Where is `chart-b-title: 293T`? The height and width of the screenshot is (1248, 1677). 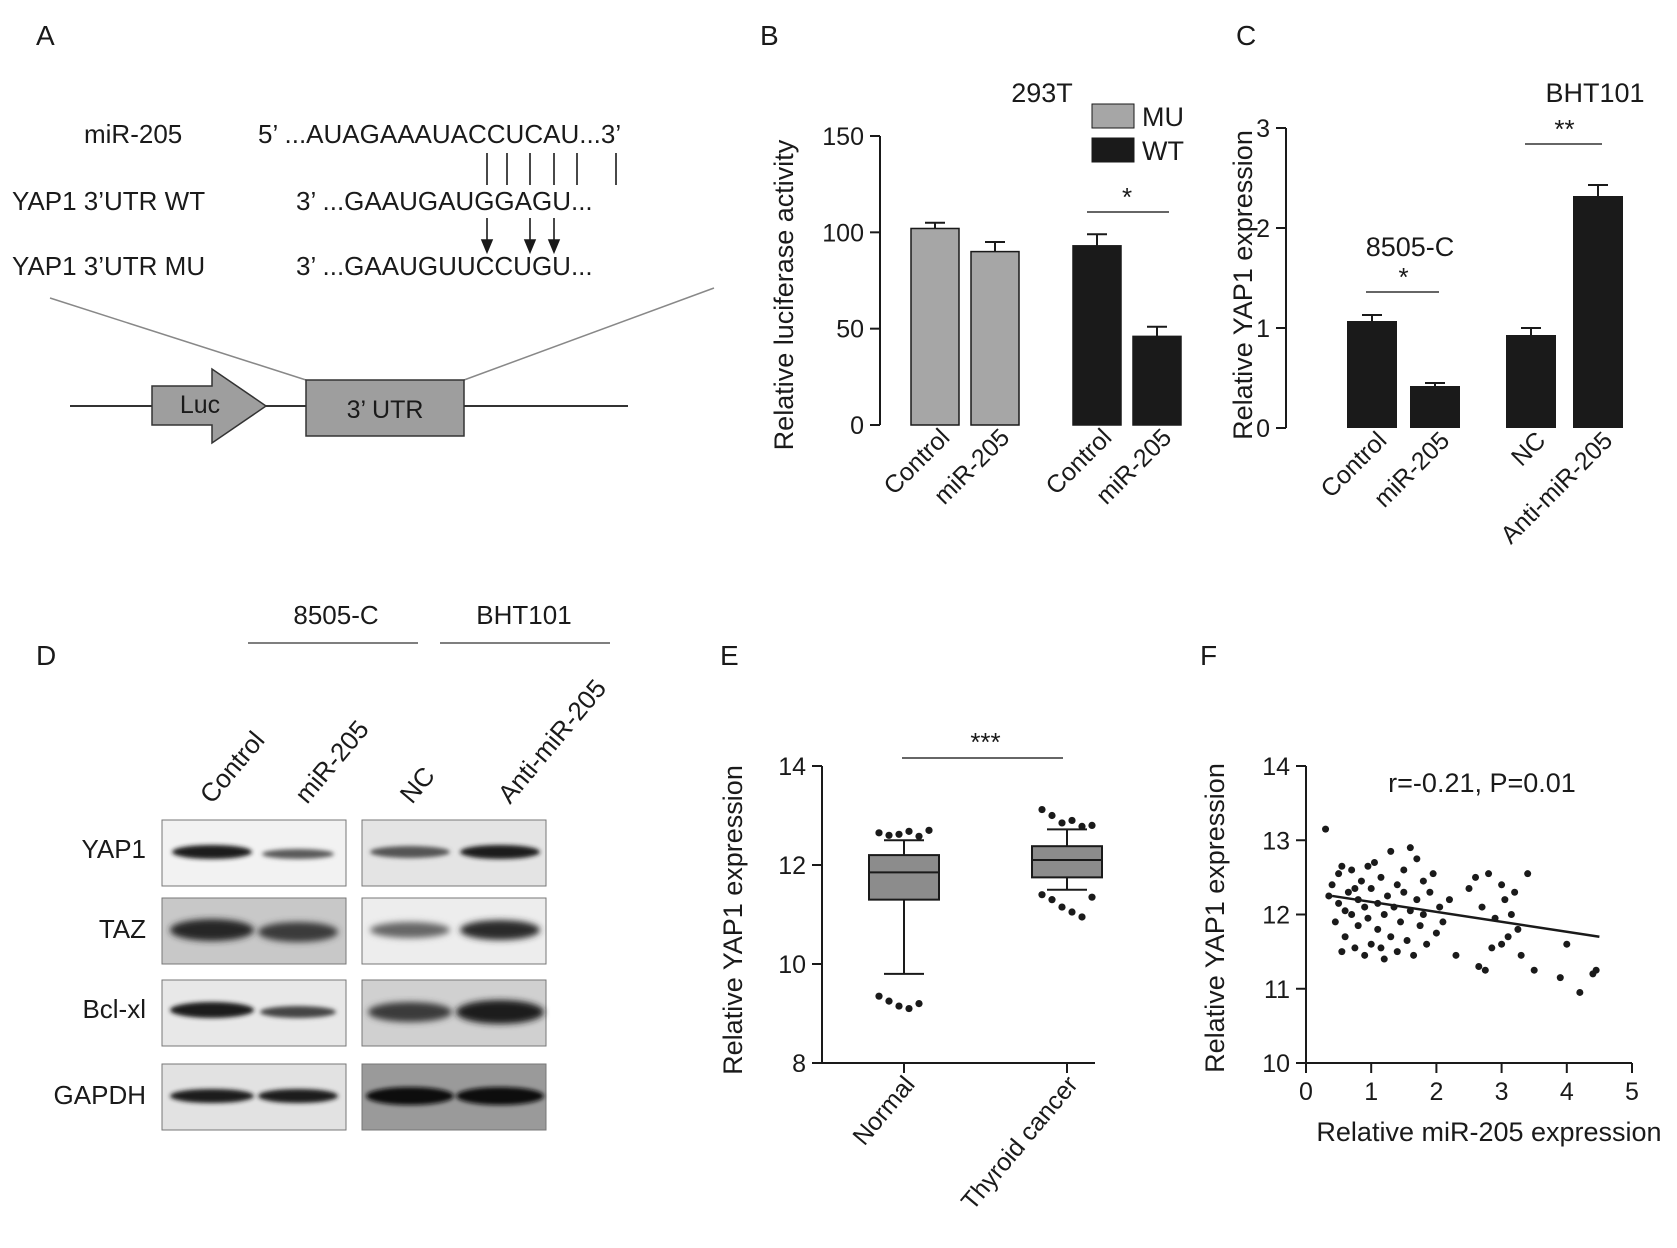
chart-b-title: 293T is located at coordinates (1042, 93).